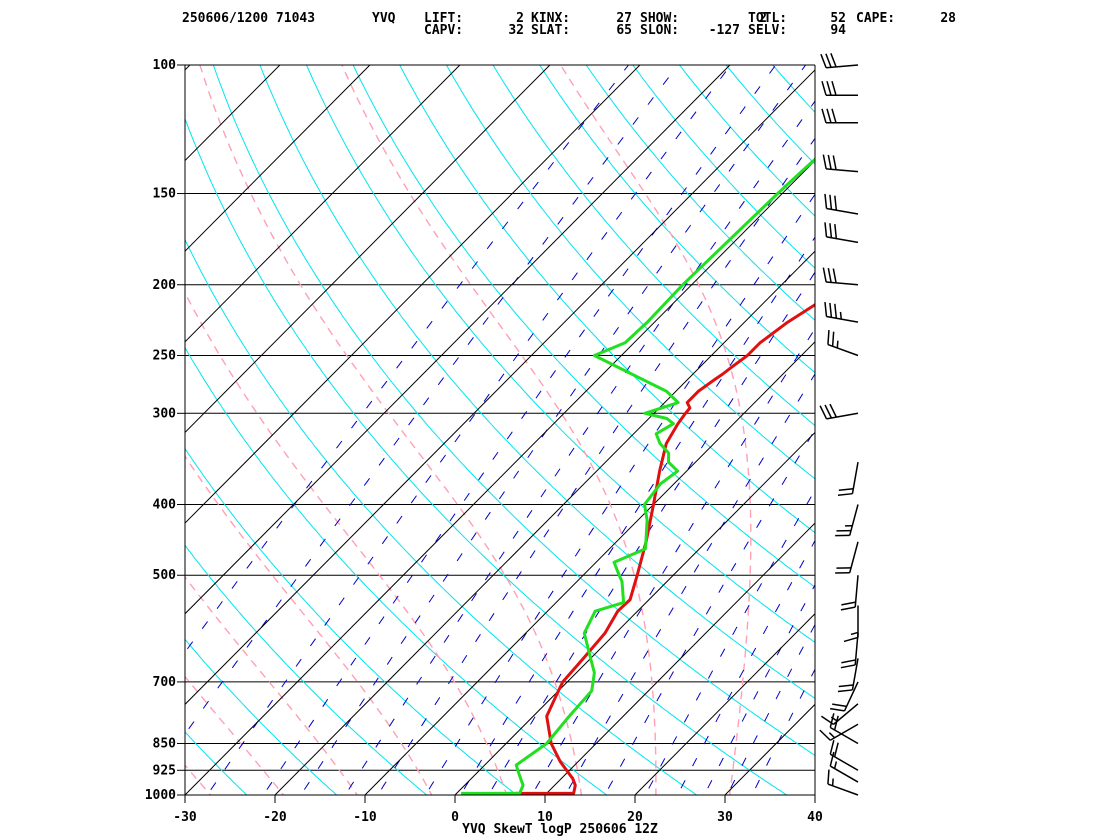  Describe the element at coordinates (839, 424) in the screenshot. I see `wind-barbs` at that location.